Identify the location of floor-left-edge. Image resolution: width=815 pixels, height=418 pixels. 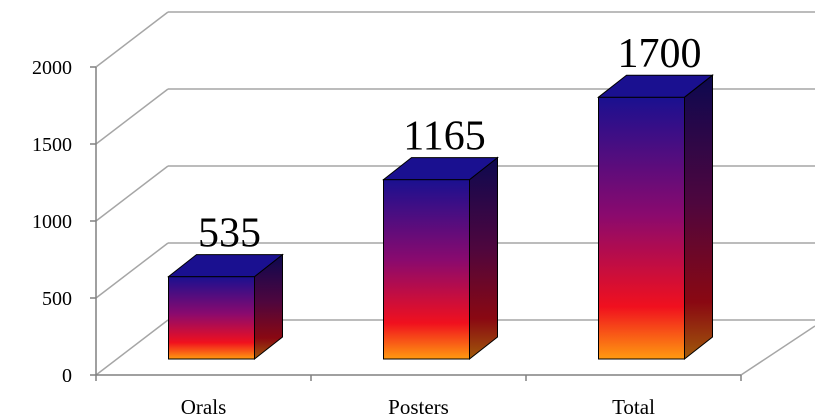
(132, 347).